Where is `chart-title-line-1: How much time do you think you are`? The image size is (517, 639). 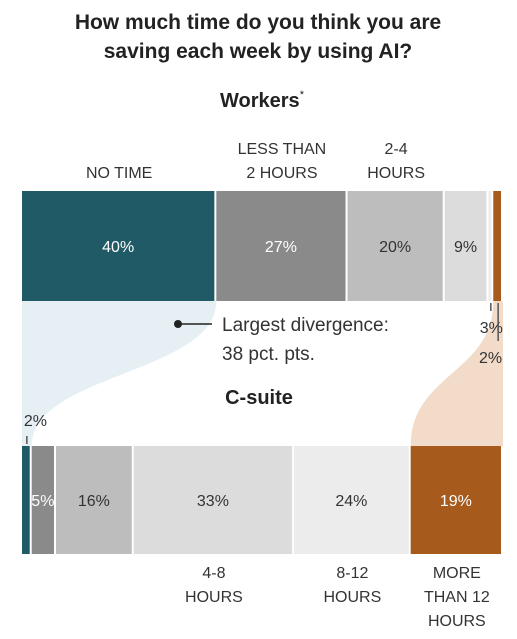 chart-title-line-1: How much time do you think you are is located at coordinates (258, 22).